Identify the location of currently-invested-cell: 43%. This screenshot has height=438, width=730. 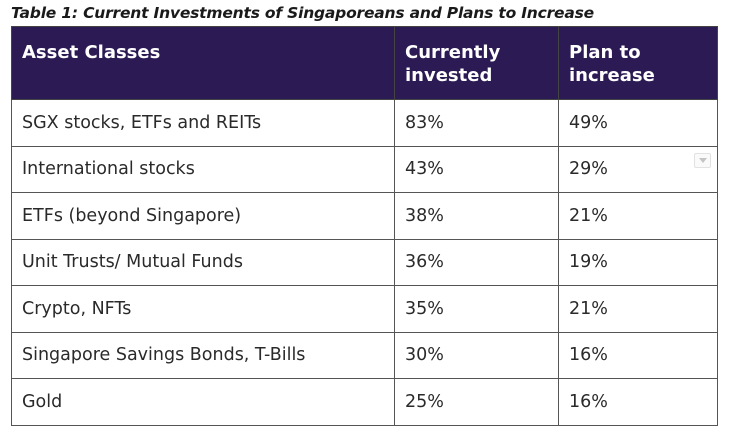
(476, 169).